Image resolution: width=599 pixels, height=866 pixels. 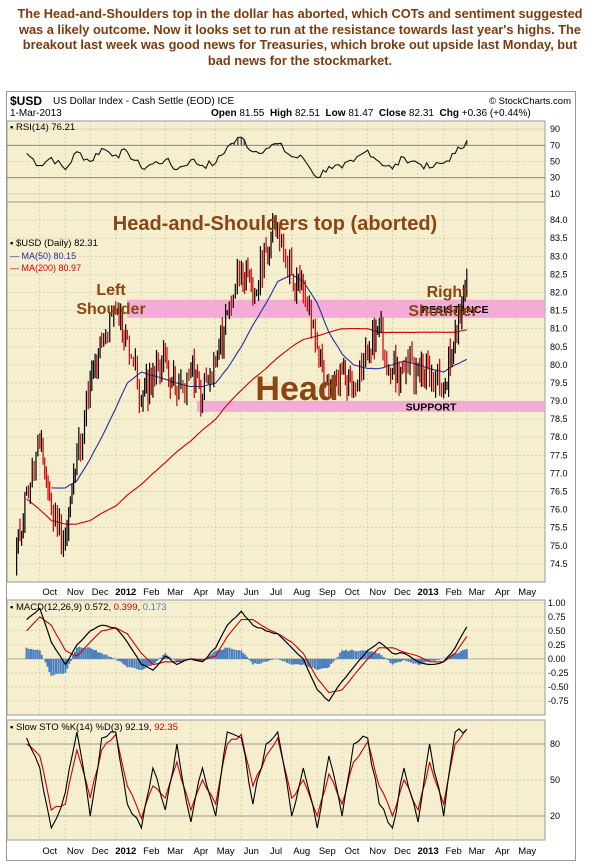 I want to click on price-tick-label: 77.0, so click(x=559, y=473).